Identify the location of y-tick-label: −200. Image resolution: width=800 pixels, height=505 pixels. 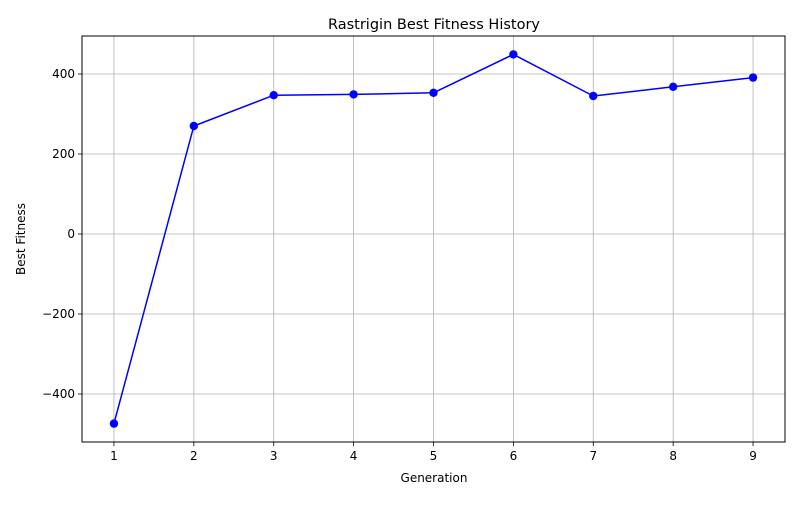
(58, 314).